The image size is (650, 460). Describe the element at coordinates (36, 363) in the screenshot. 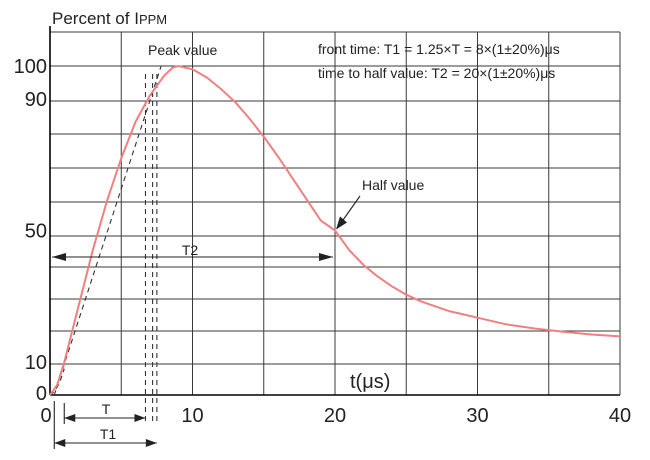

I see `y-tick-label: 10` at that location.